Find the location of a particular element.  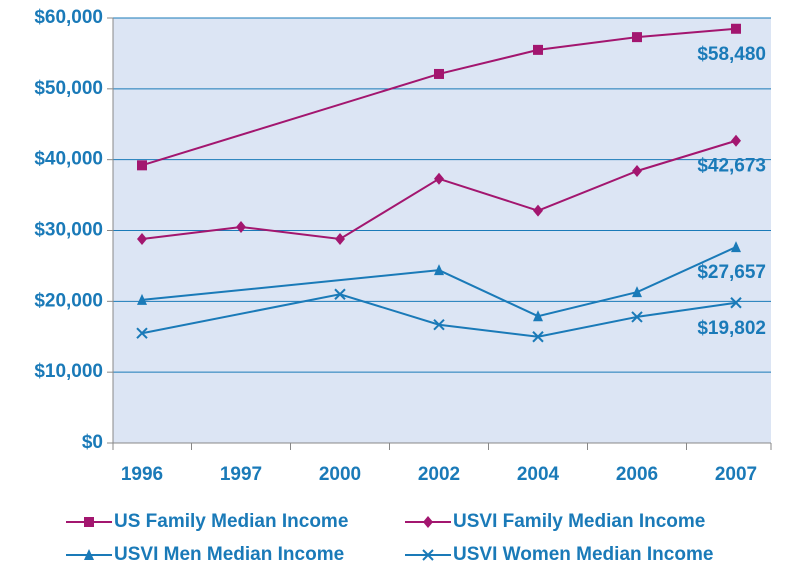

legend-item: USVI Men Median Income is located at coordinates (205, 554).